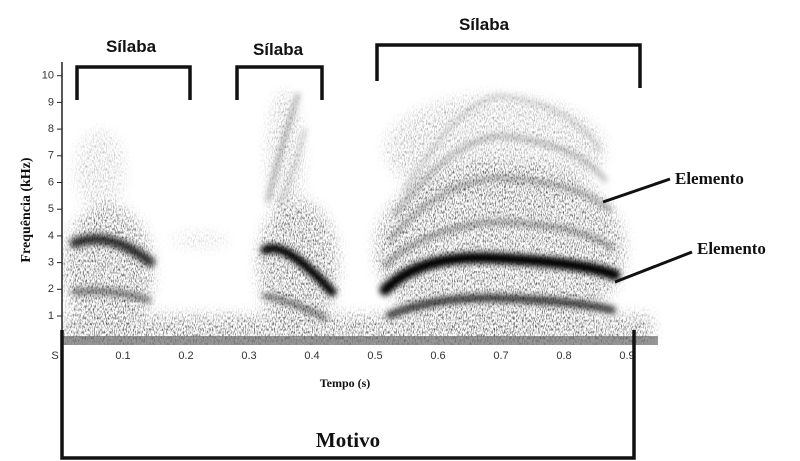  I want to click on x-tick-label: 0.2, so click(185, 356).